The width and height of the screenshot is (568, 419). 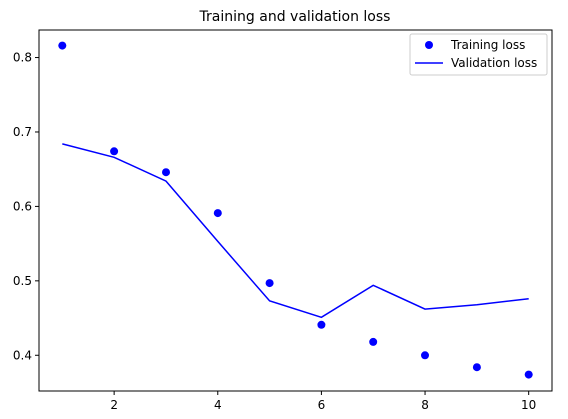 What do you see at coordinates (218, 405) in the screenshot?
I see `x-tick-label: 4` at bounding box center [218, 405].